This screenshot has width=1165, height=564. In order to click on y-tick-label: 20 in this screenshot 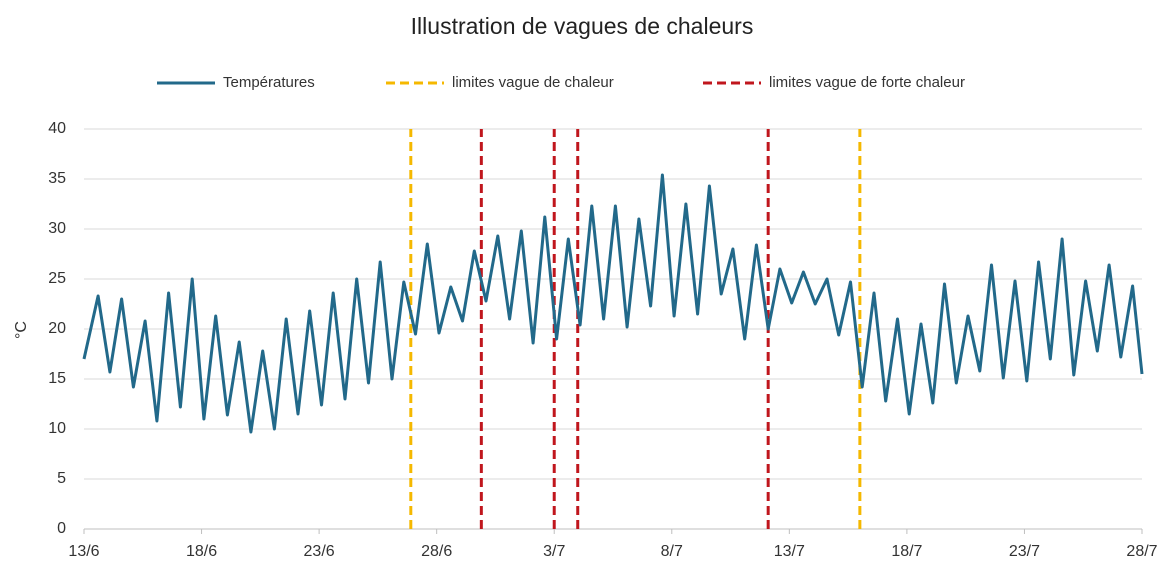, I will do `click(57, 328)`.